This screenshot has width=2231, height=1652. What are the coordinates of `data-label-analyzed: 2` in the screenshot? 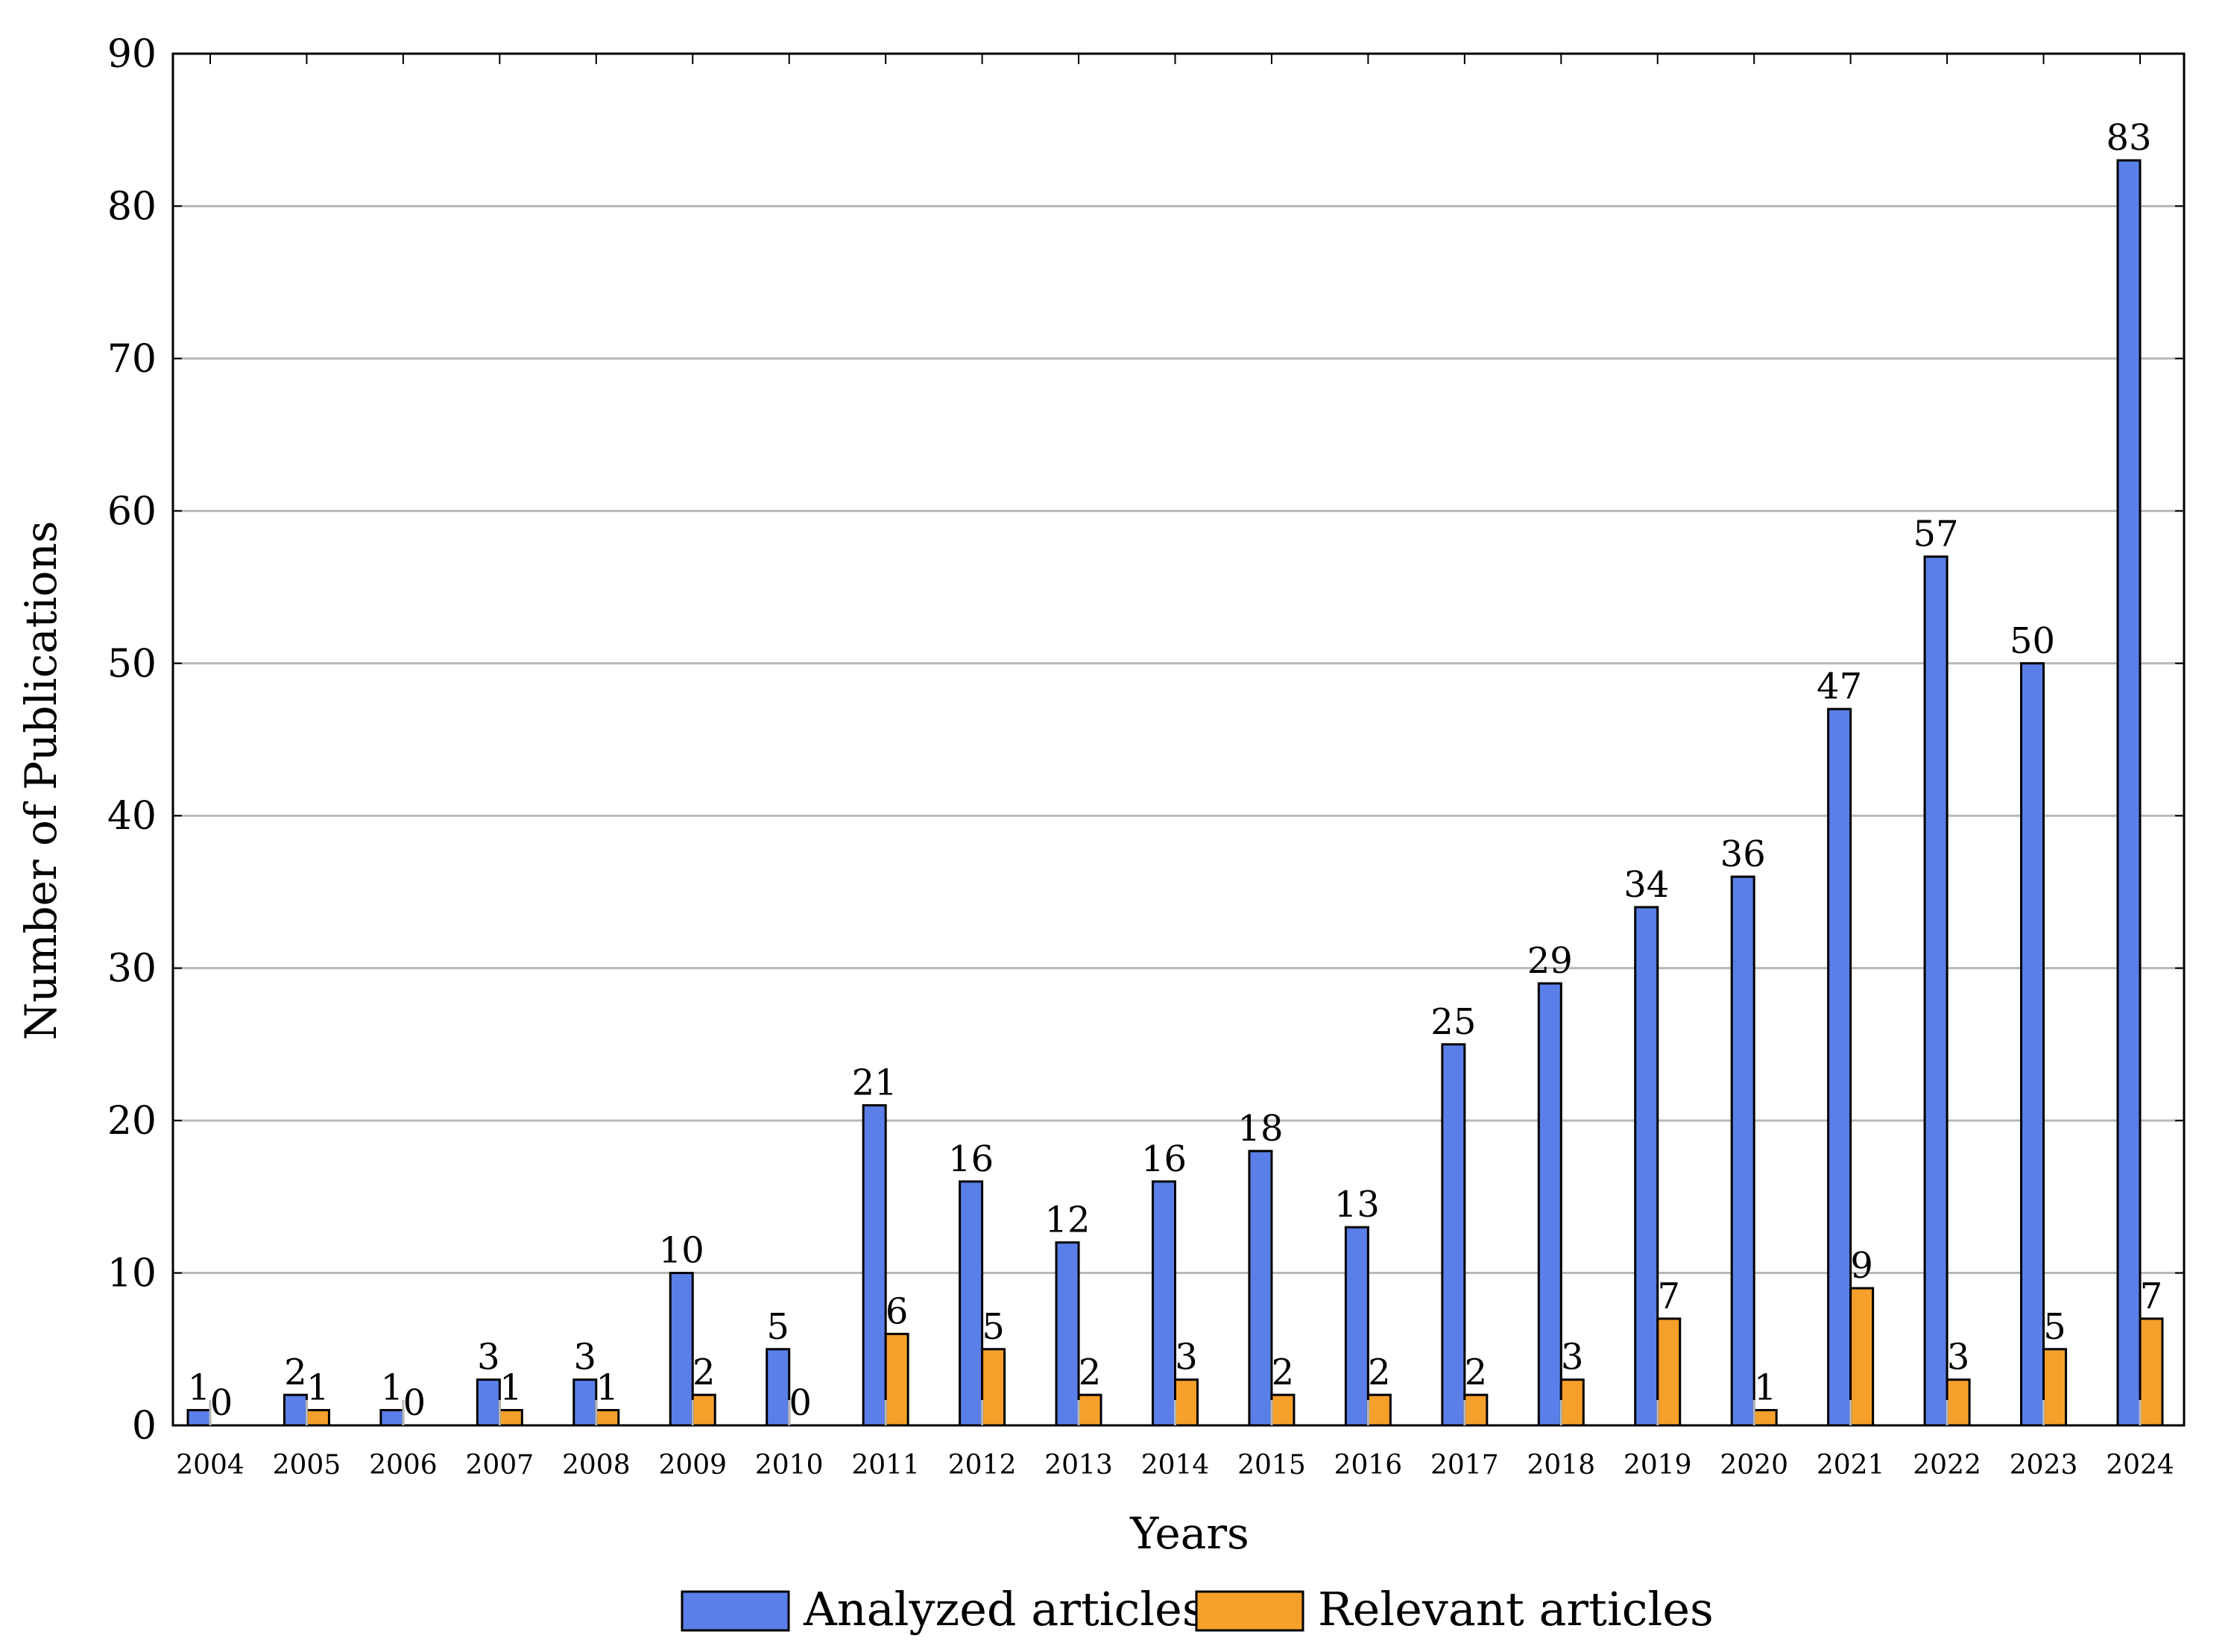 It's located at (295, 1372).